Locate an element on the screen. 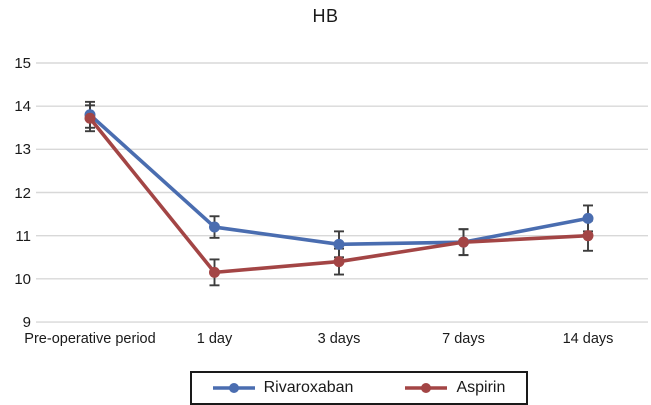 This screenshot has height=405, width=651. x-axis-tick-label: 14 days is located at coordinates (588, 339).